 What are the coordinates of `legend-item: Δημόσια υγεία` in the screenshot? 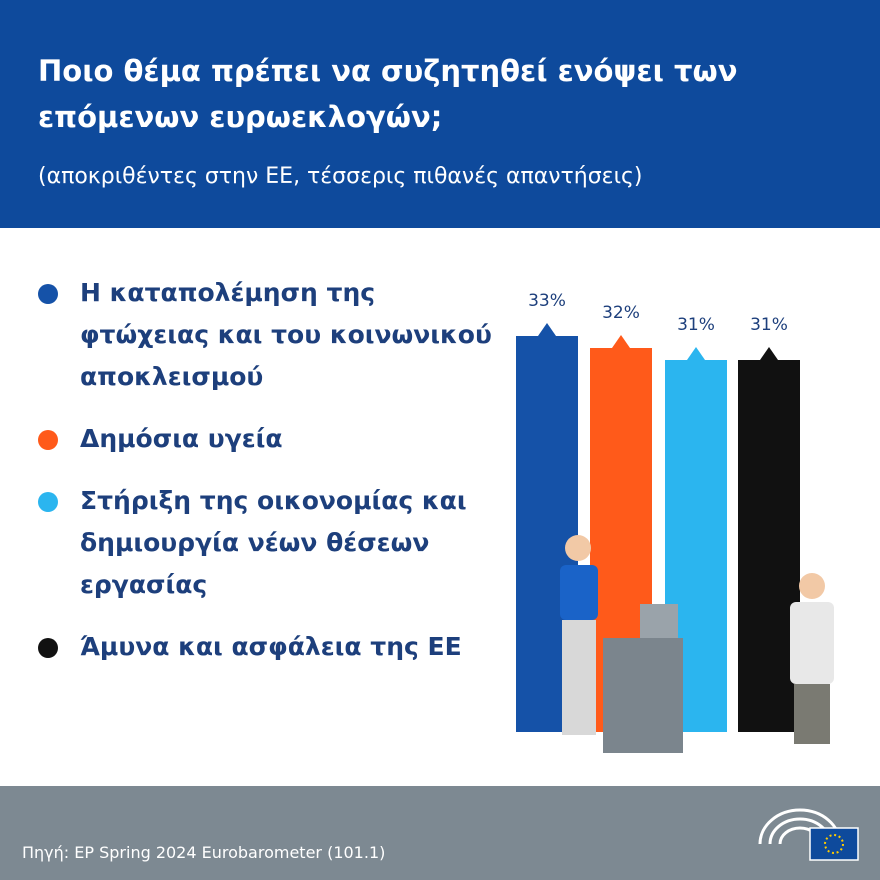 It's located at (268, 439).